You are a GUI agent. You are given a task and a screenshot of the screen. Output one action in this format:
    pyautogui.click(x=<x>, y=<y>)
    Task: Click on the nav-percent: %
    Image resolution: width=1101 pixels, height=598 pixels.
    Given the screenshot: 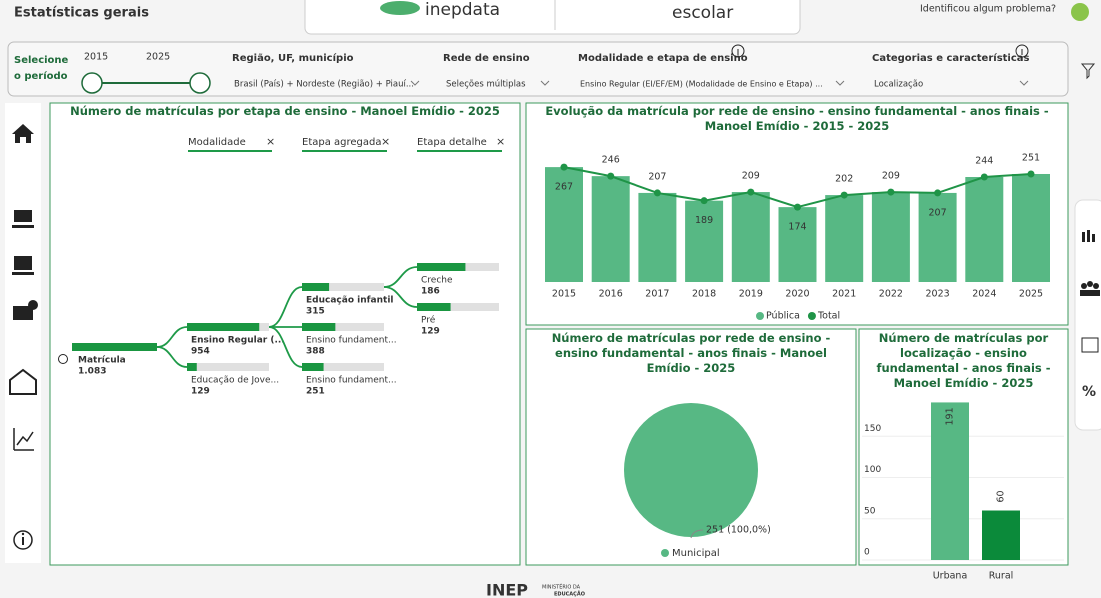 What is the action you would take?
    pyautogui.click(x=1089, y=392)
    